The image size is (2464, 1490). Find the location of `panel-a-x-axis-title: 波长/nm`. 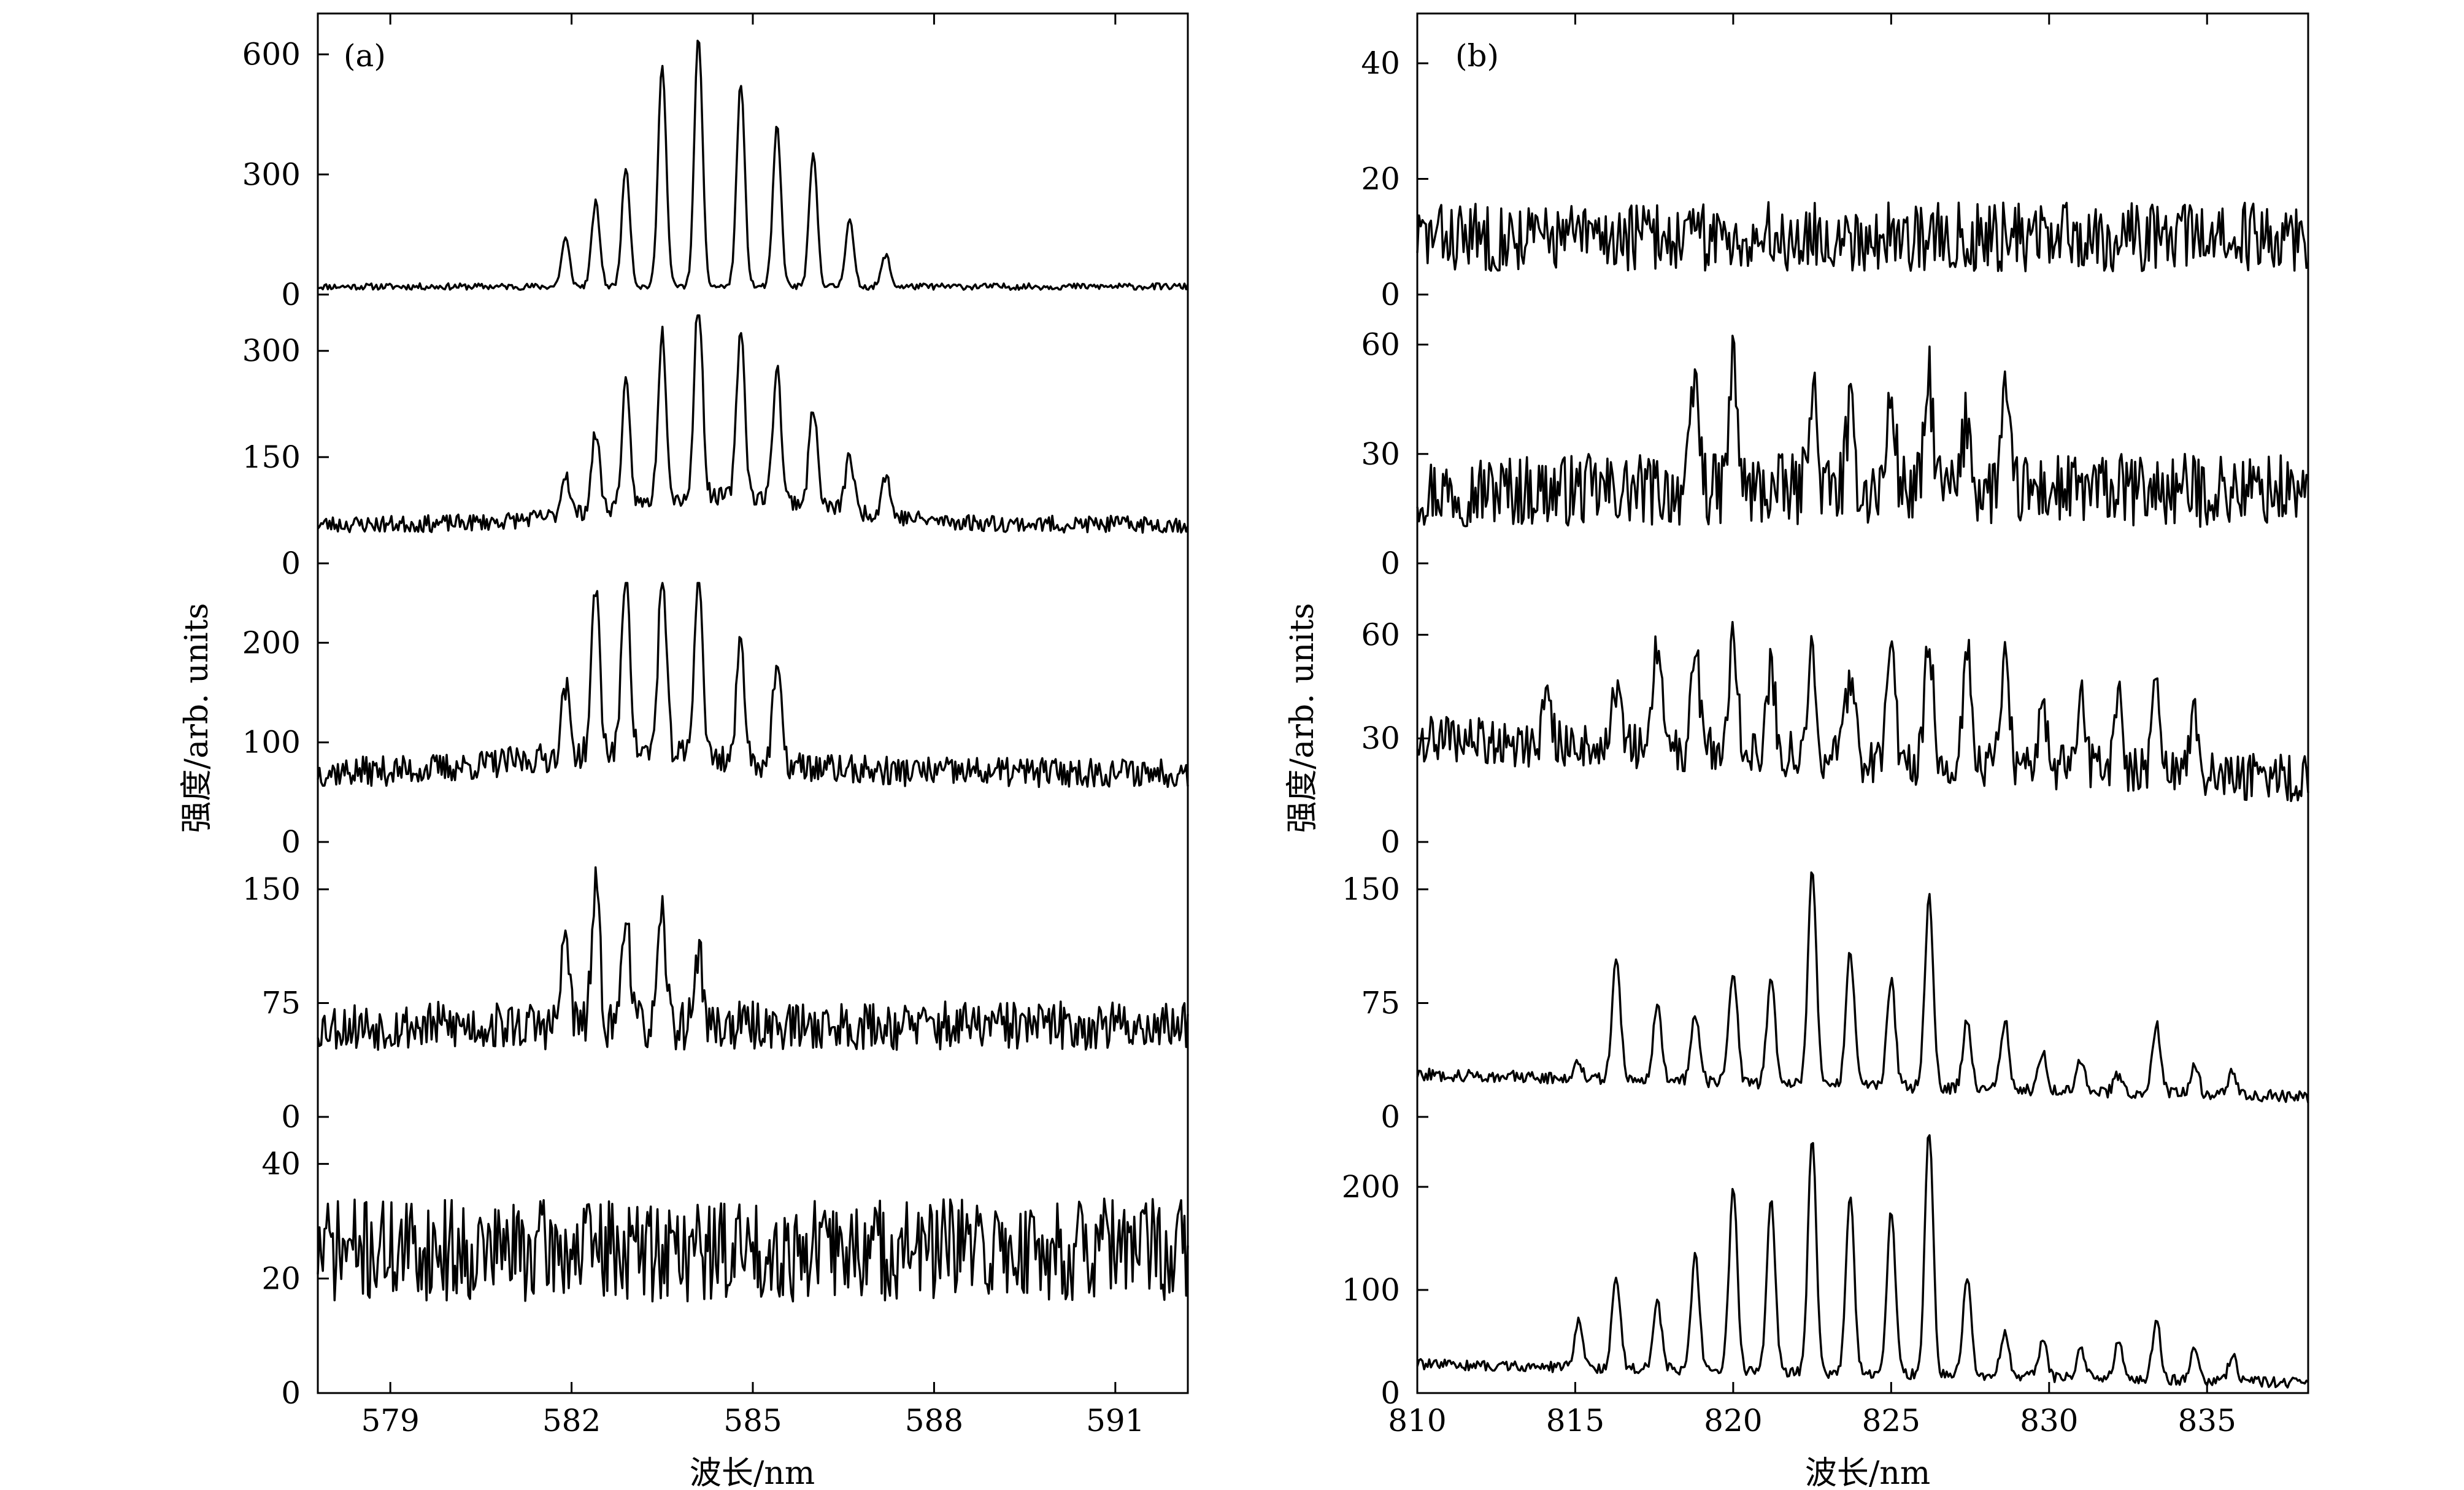

panel-a-x-axis-title: 波长/nm is located at coordinates (752, 1473).